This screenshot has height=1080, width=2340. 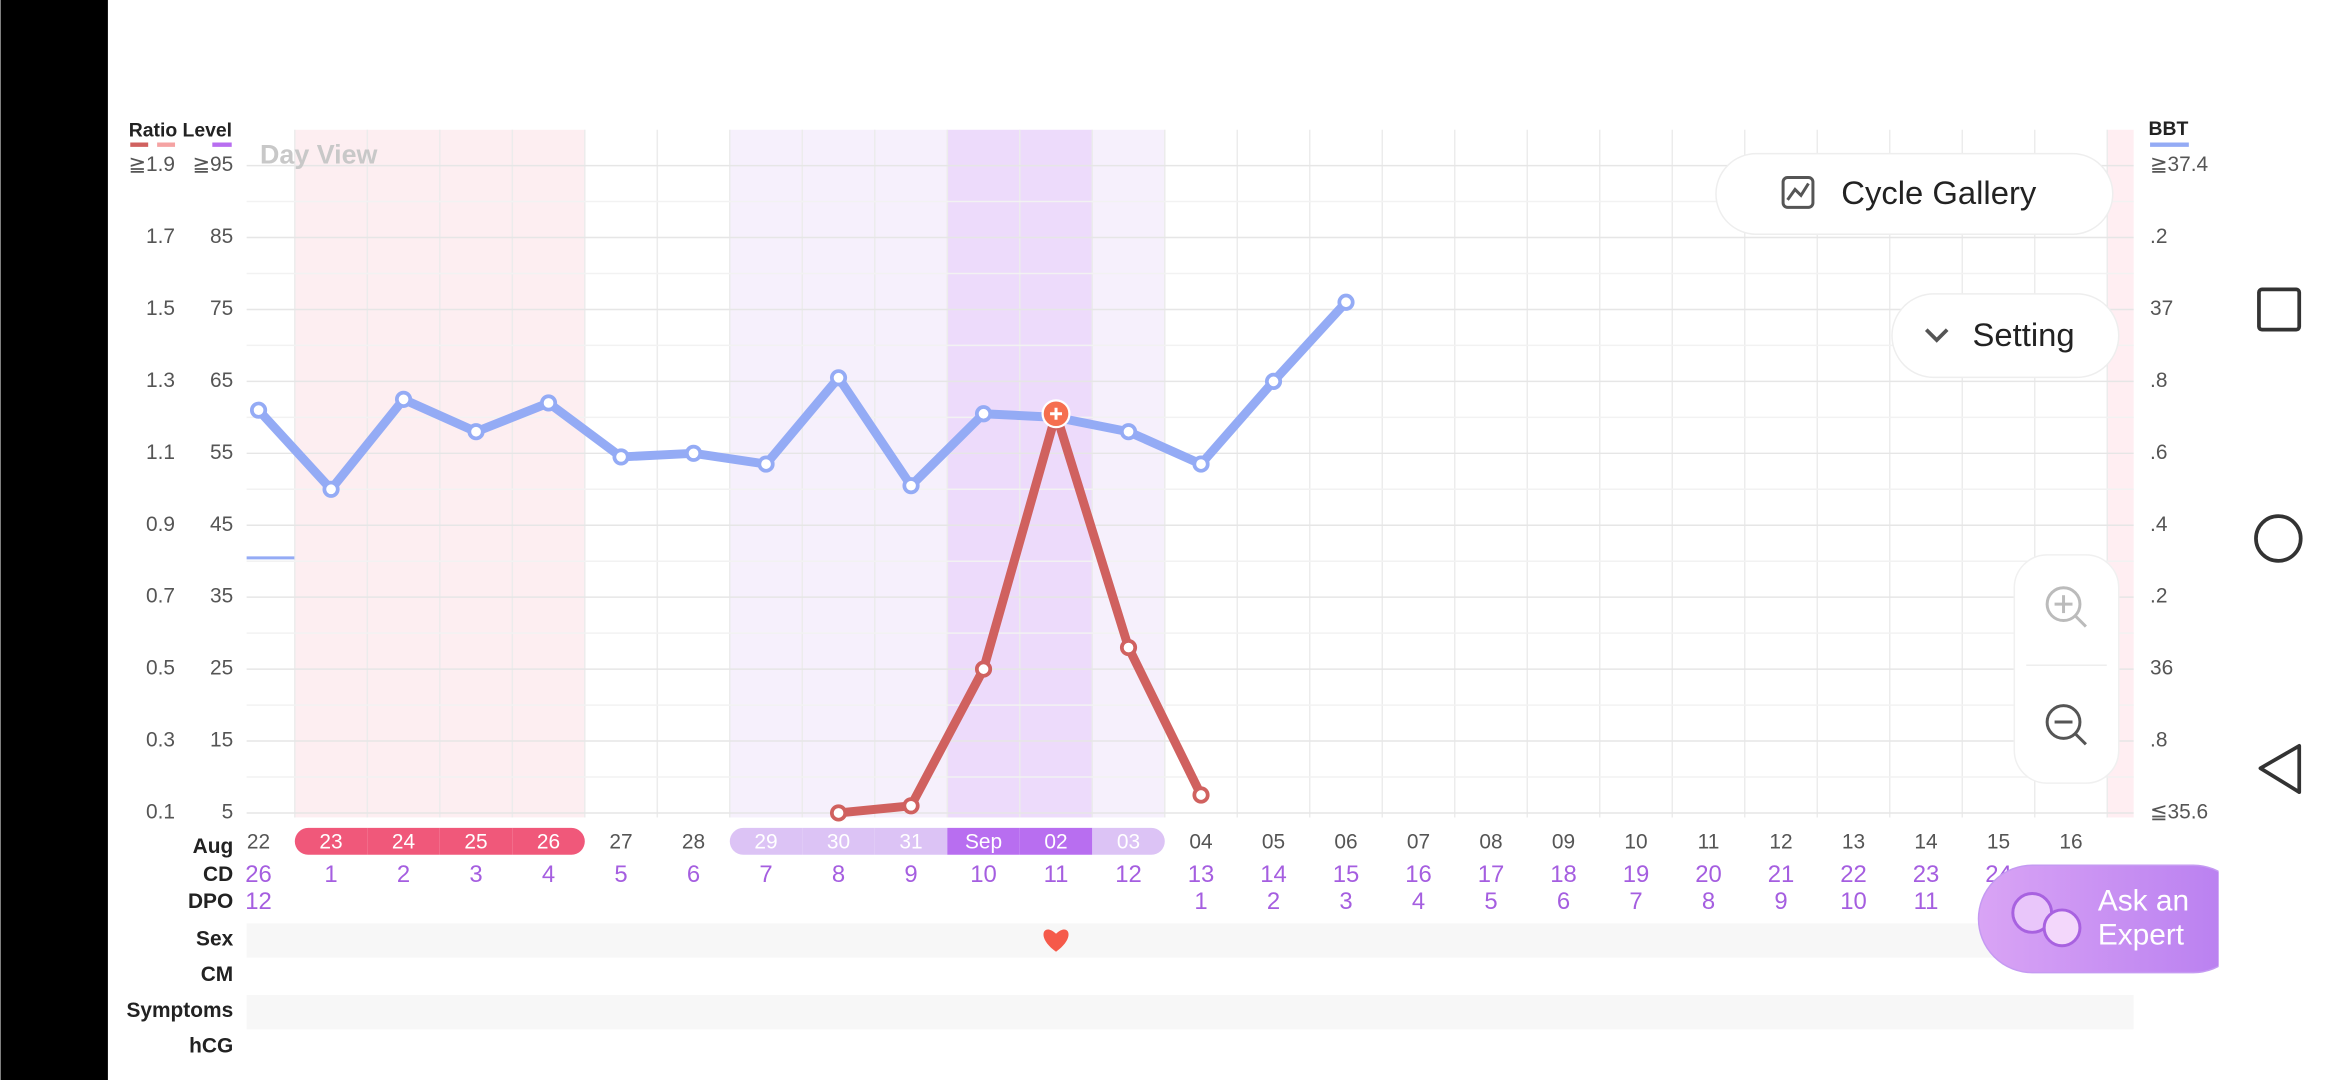 I want to click on y2-tick-label: .2, so click(x=2158, y=236).